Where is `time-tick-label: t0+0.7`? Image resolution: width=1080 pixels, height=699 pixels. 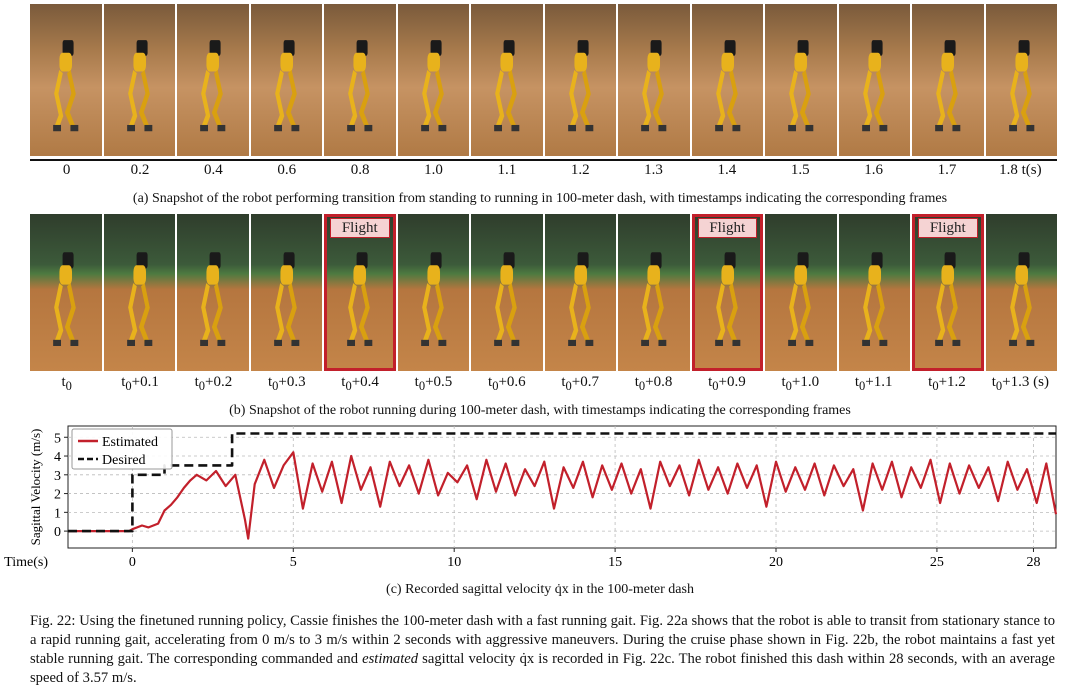 time-tick-label: t0+0.7 is located at coordinates (580, 383).